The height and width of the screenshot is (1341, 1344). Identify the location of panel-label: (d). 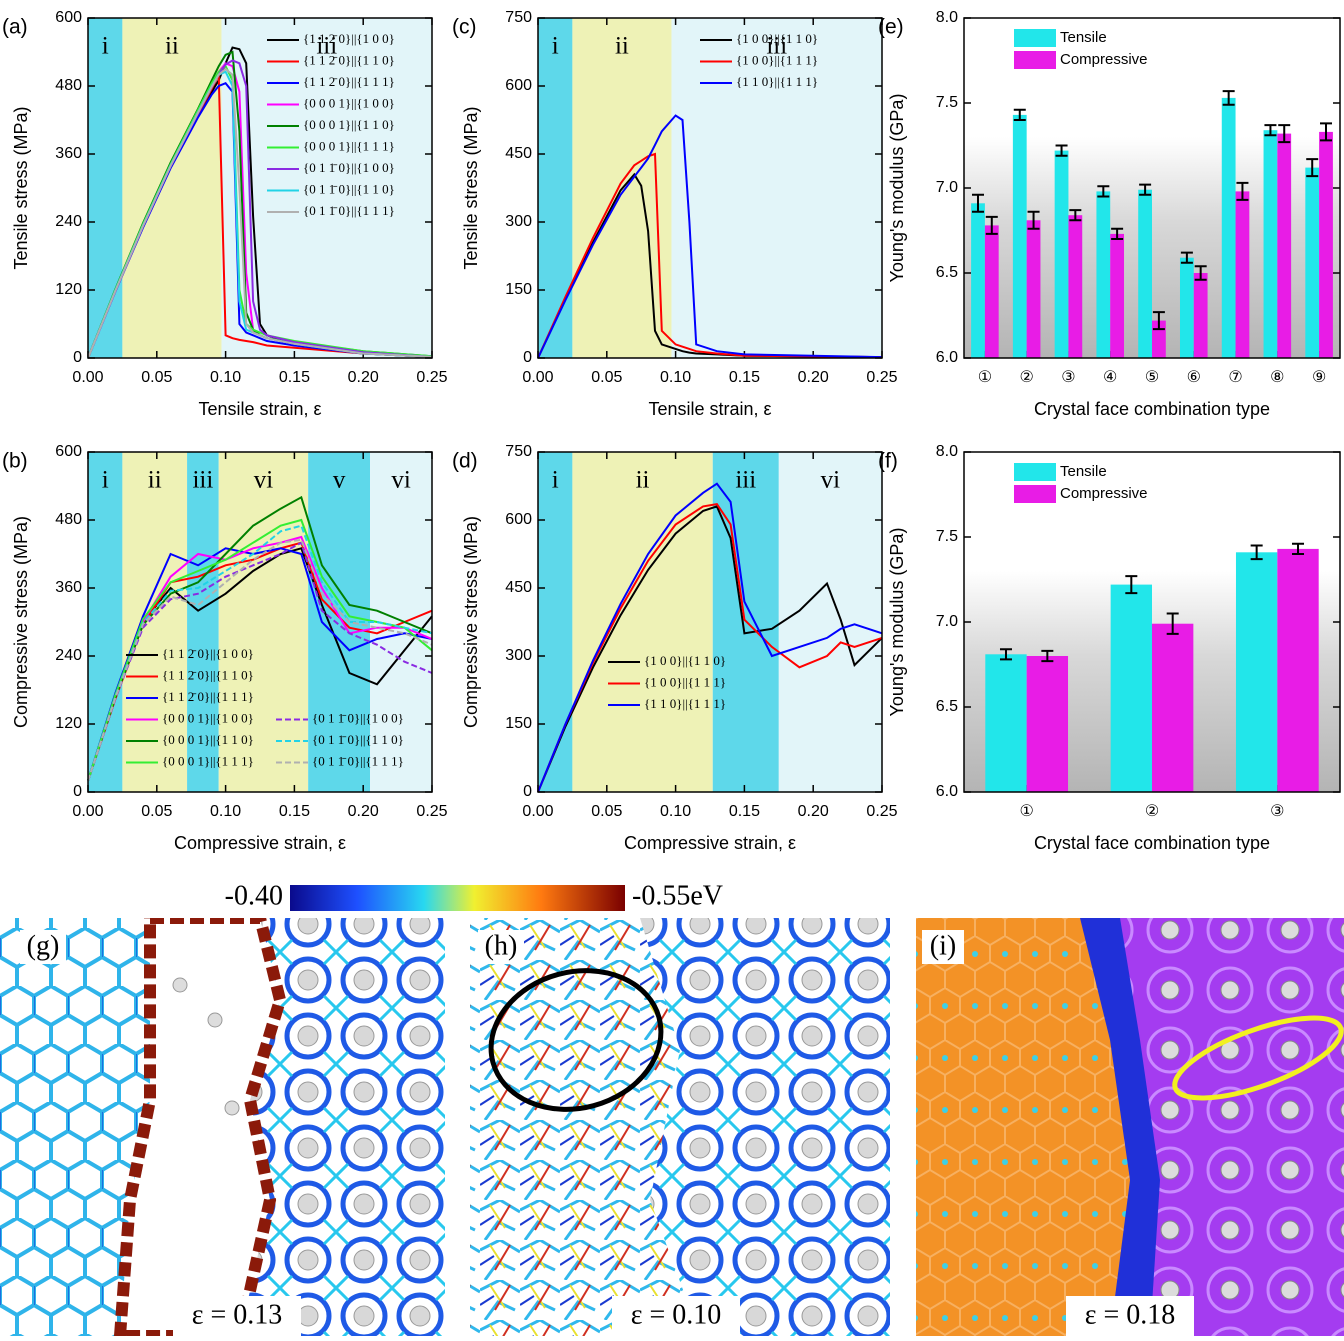
(465, 461).